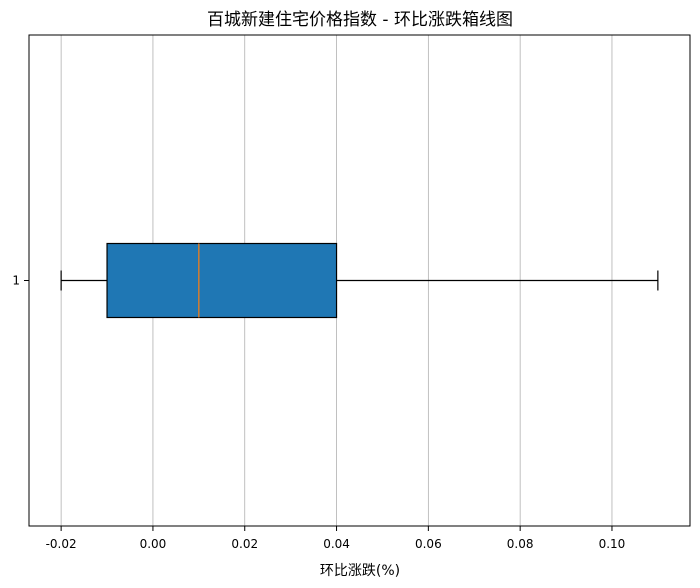  Describe the element at coordinates (360, 571) in the screenshot. I see `x-axis-label: 环比涨跌(%)` at that location.